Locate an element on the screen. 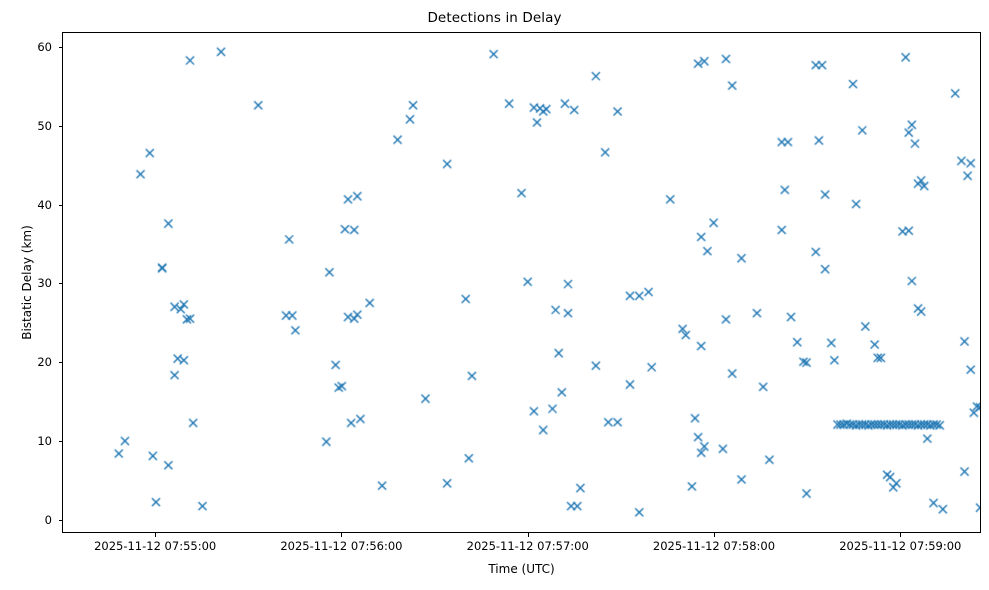 This screenshot has height=590, width=989. y-tick-label: 10 is located at coordinates (44, 440).